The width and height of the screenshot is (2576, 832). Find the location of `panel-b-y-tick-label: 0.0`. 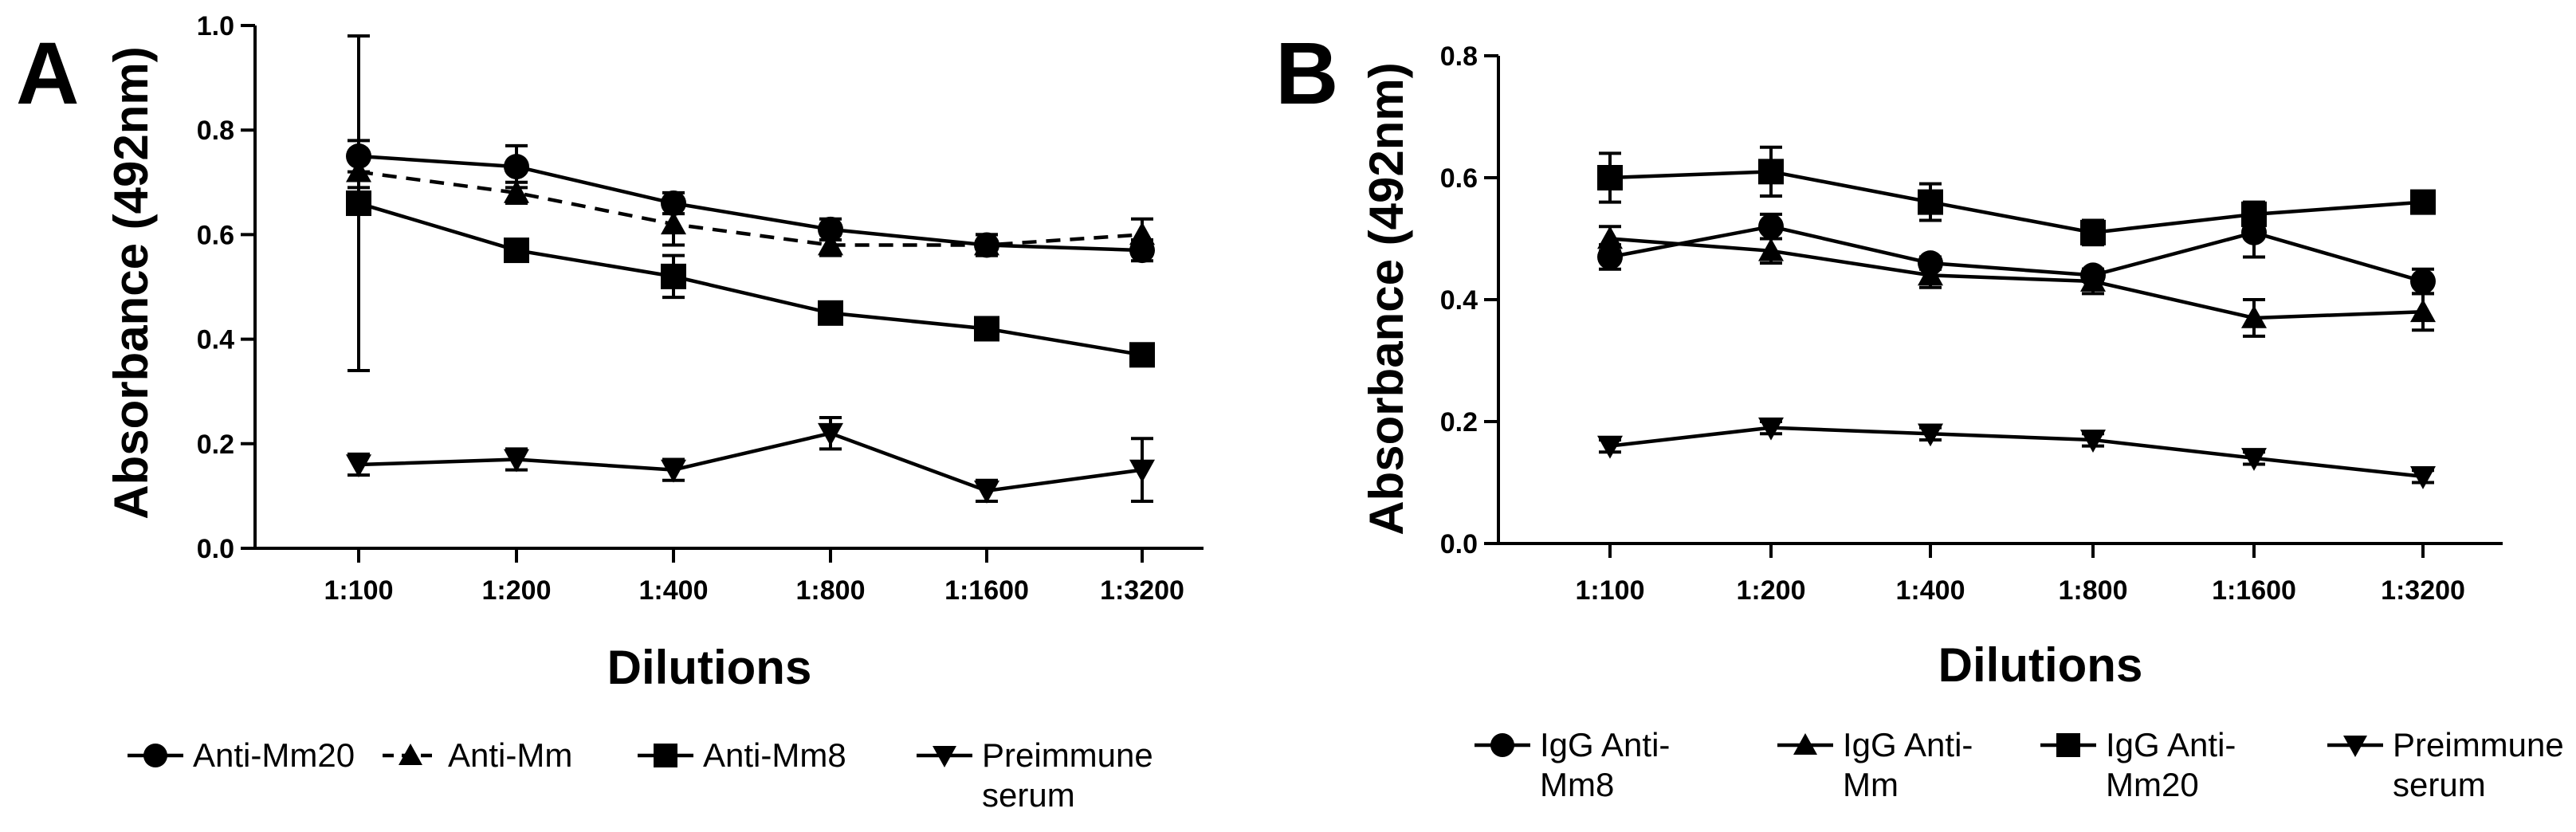

panel-b-y-tick-label: 0.0 is located at coordinates (1459, 544).